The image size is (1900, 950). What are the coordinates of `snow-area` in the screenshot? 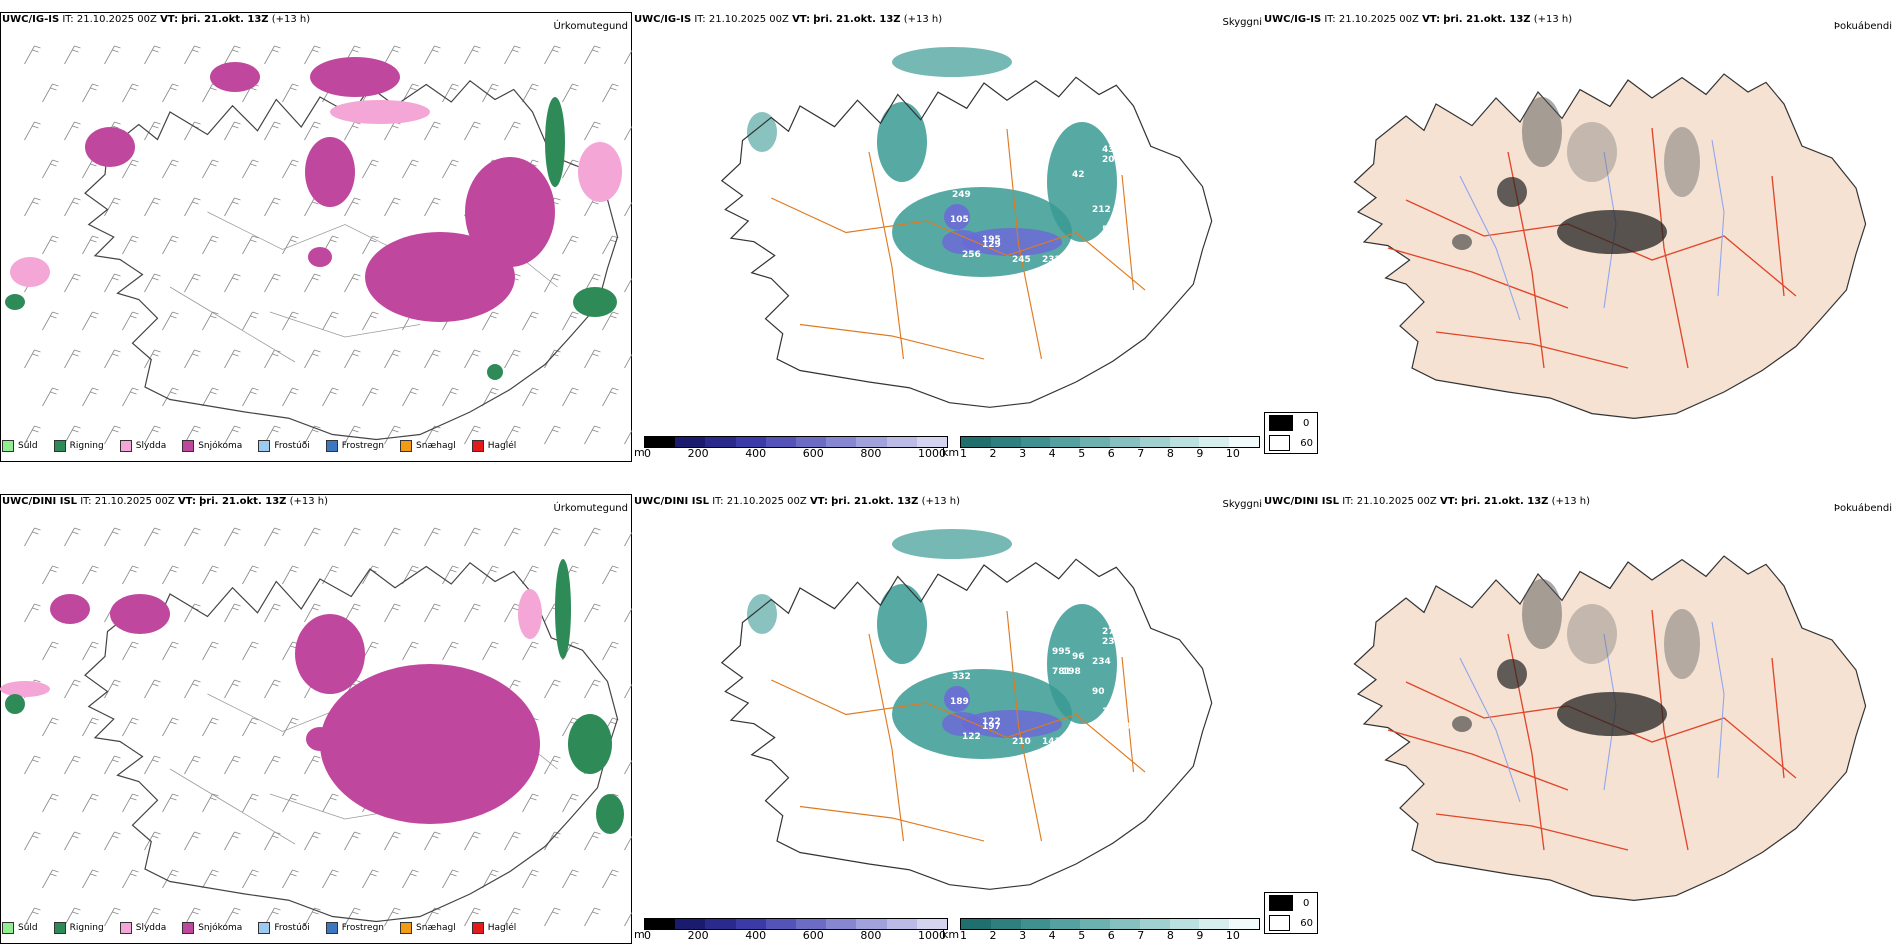 It's located at (330, 172).